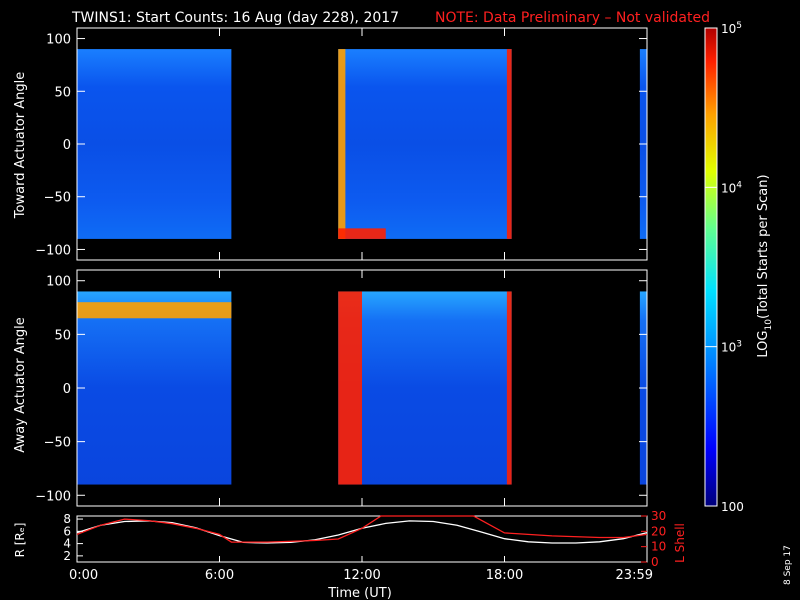 The width and height of the screenshot is (800, 600). I want to click on colorbar-label: LOG10(Total Starts per Scan), so click(765, 265).